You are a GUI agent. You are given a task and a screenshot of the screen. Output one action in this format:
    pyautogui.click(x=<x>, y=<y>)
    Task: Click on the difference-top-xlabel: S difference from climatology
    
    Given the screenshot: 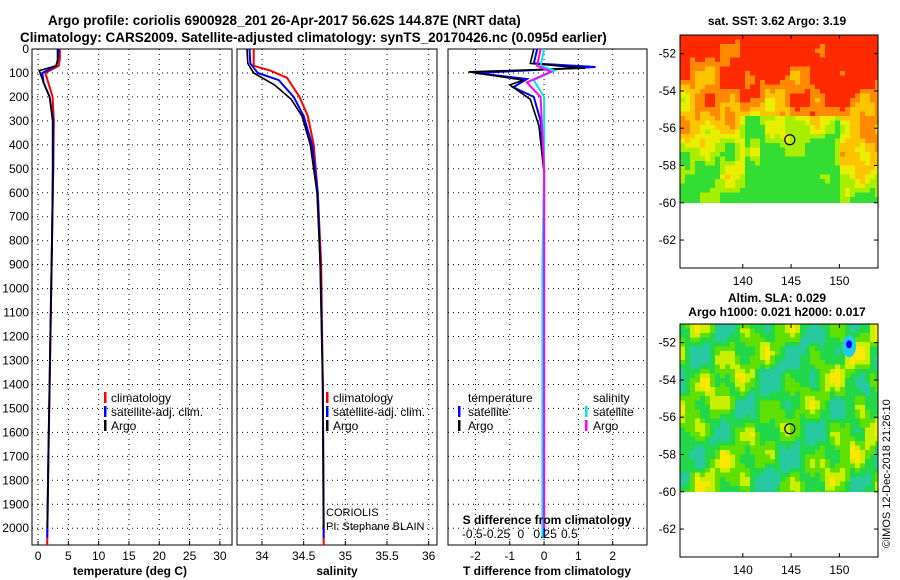 What is the action you would take?
    pyautogui.click(x=547, y=520)
    